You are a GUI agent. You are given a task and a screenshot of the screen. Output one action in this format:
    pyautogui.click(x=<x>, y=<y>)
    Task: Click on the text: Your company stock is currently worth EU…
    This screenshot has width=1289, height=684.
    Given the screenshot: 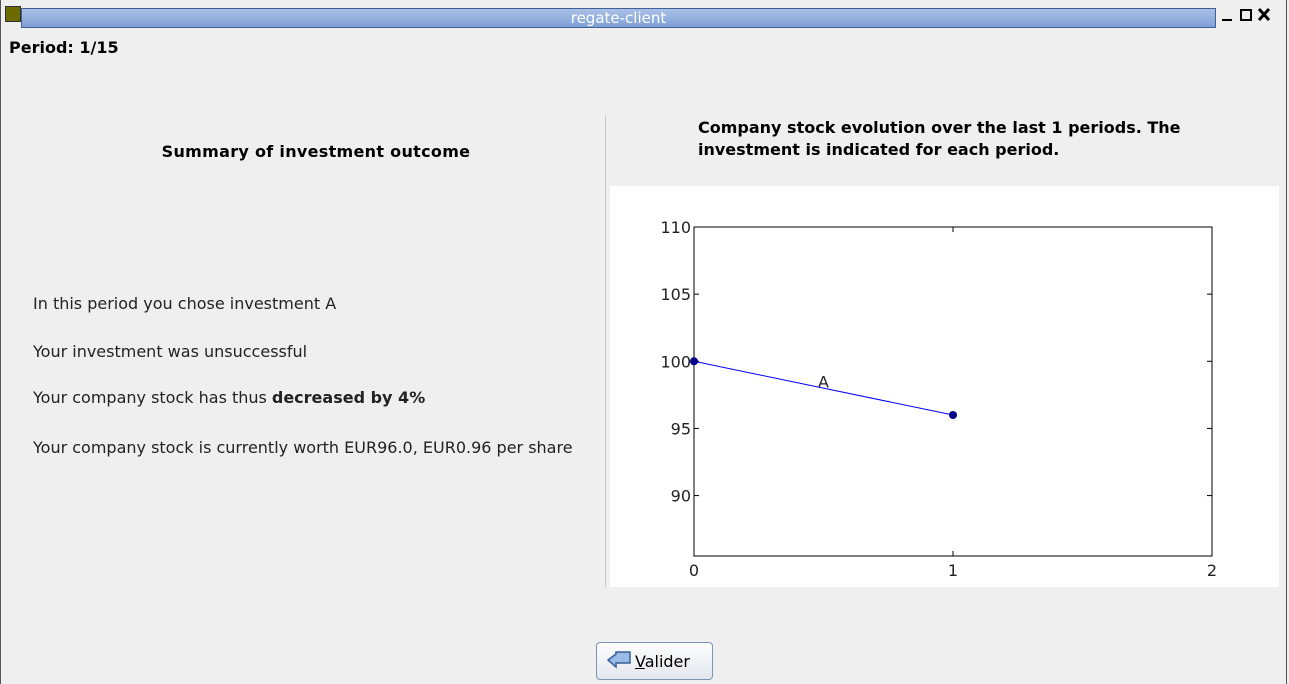 What is the action you would take?
    pyautogui.click(x=303, y=447)
    